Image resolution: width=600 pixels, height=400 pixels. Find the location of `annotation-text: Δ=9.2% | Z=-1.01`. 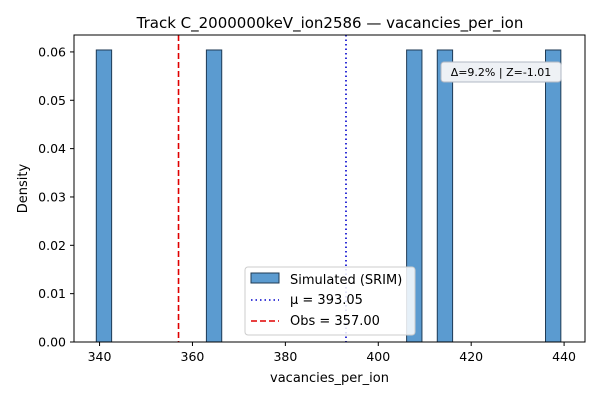

annotation-text: Δ=9.2% | Z=-1.01 is located at coordinates (501, 72).